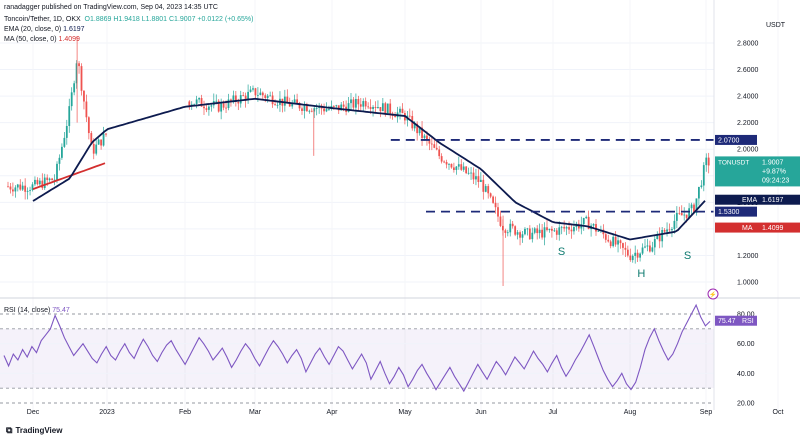 This screenshot has height=439, width=800. Describe the element at coordinates (34, 430) in the screenshot. I see `tradingview-footer: ⧉ TradingView` at that location.